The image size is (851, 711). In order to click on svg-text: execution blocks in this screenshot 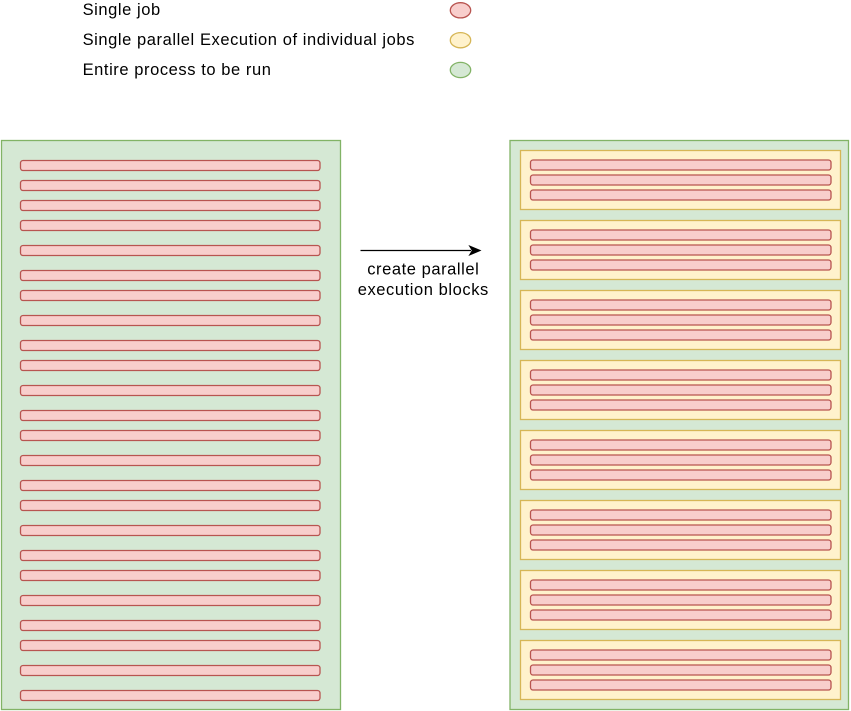, I will do `click(423, 290)`.